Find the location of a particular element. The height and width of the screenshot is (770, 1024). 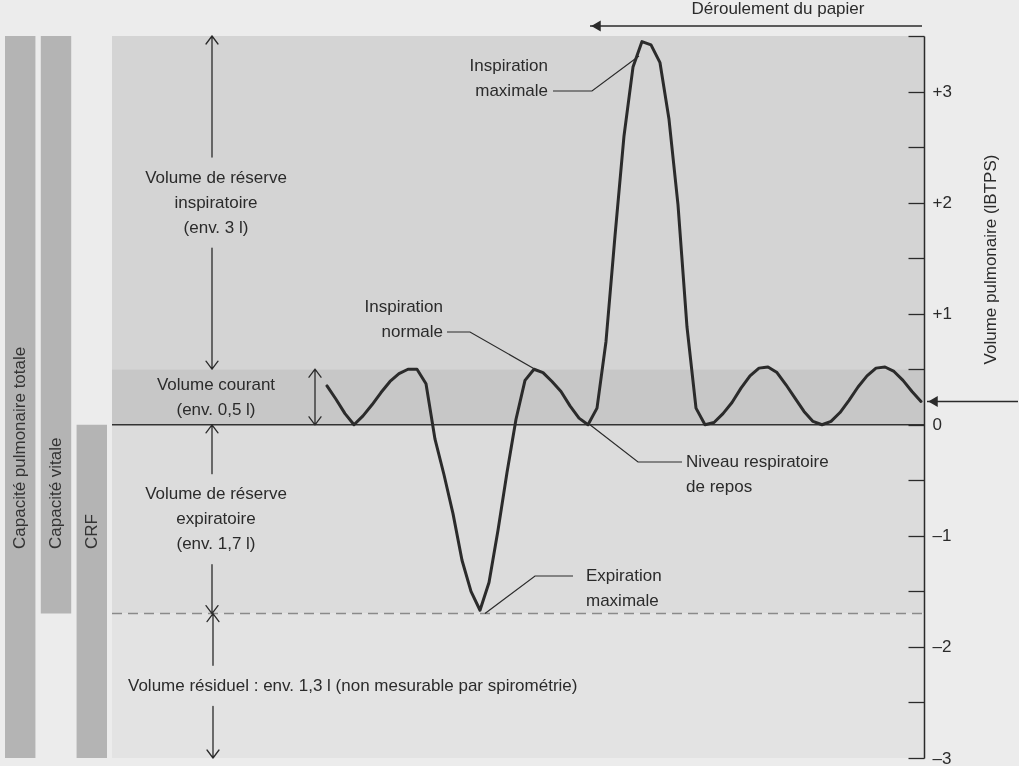

annotation: Inspiration maximale is located at coordinates (508, 77).